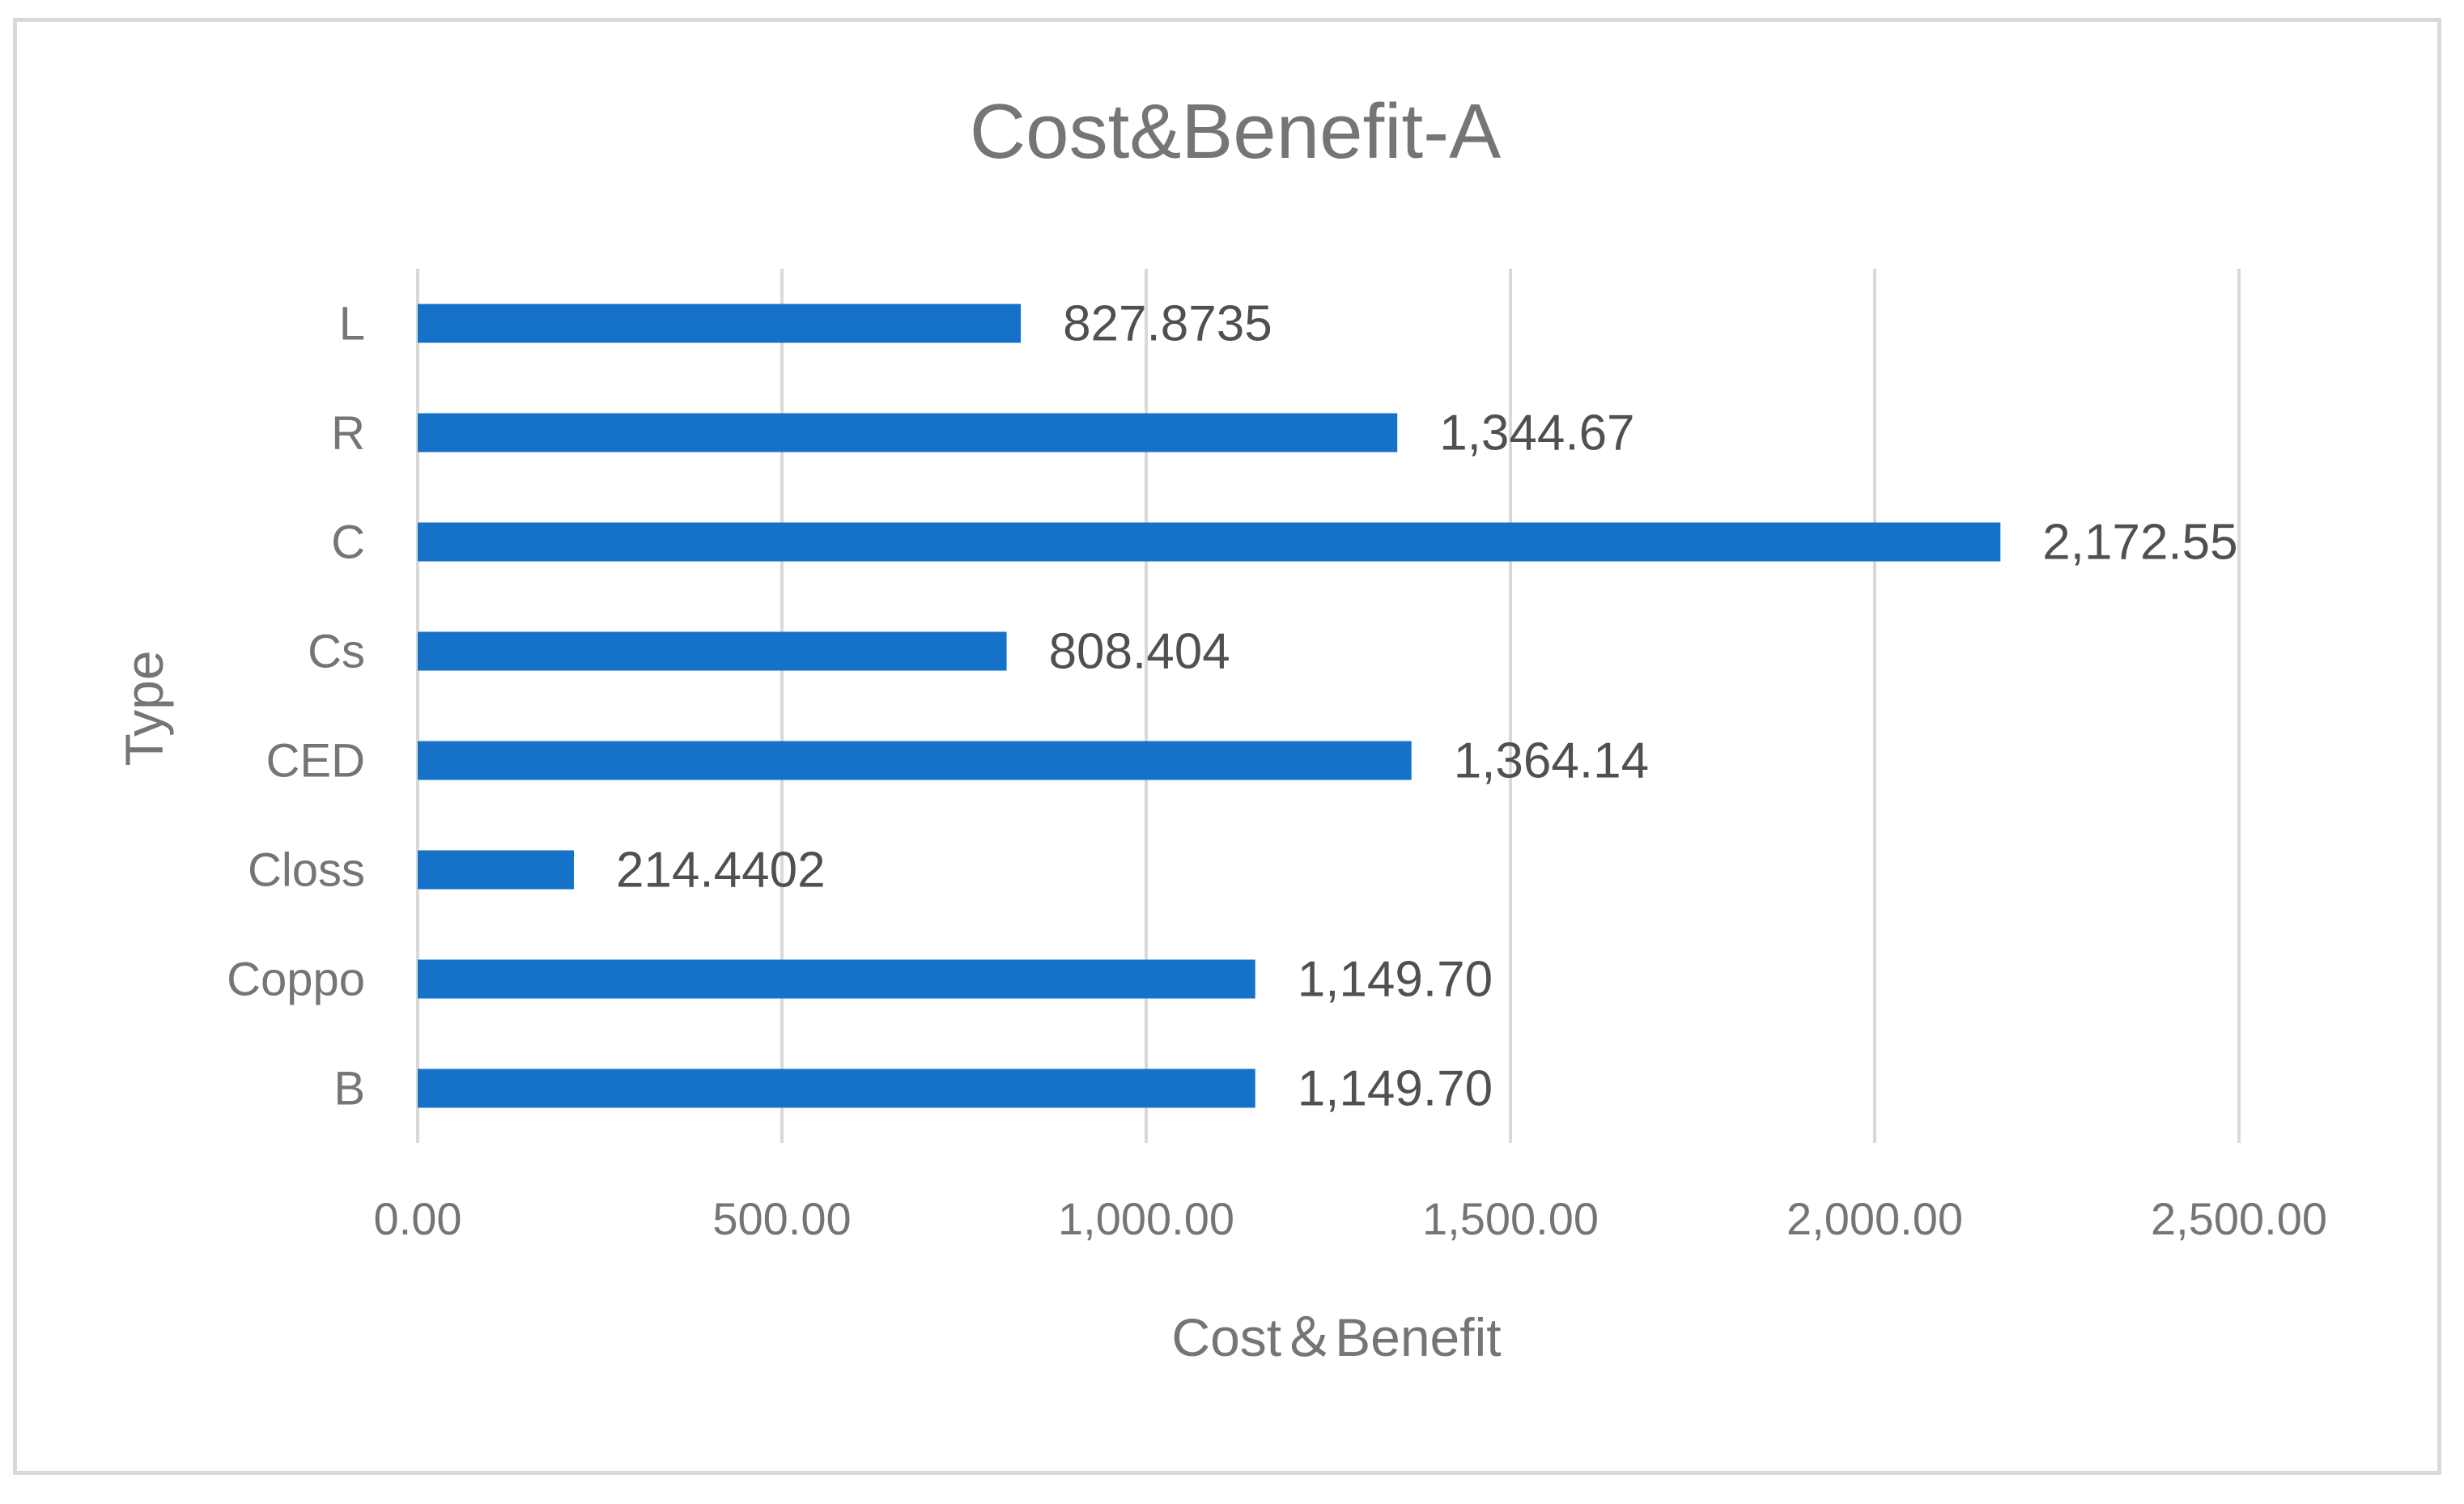 This screenshot has width=2464, height=1504. Describe the element at coordinates (336, 652) in the screenshot. I see `category-label: Cs` at that location.